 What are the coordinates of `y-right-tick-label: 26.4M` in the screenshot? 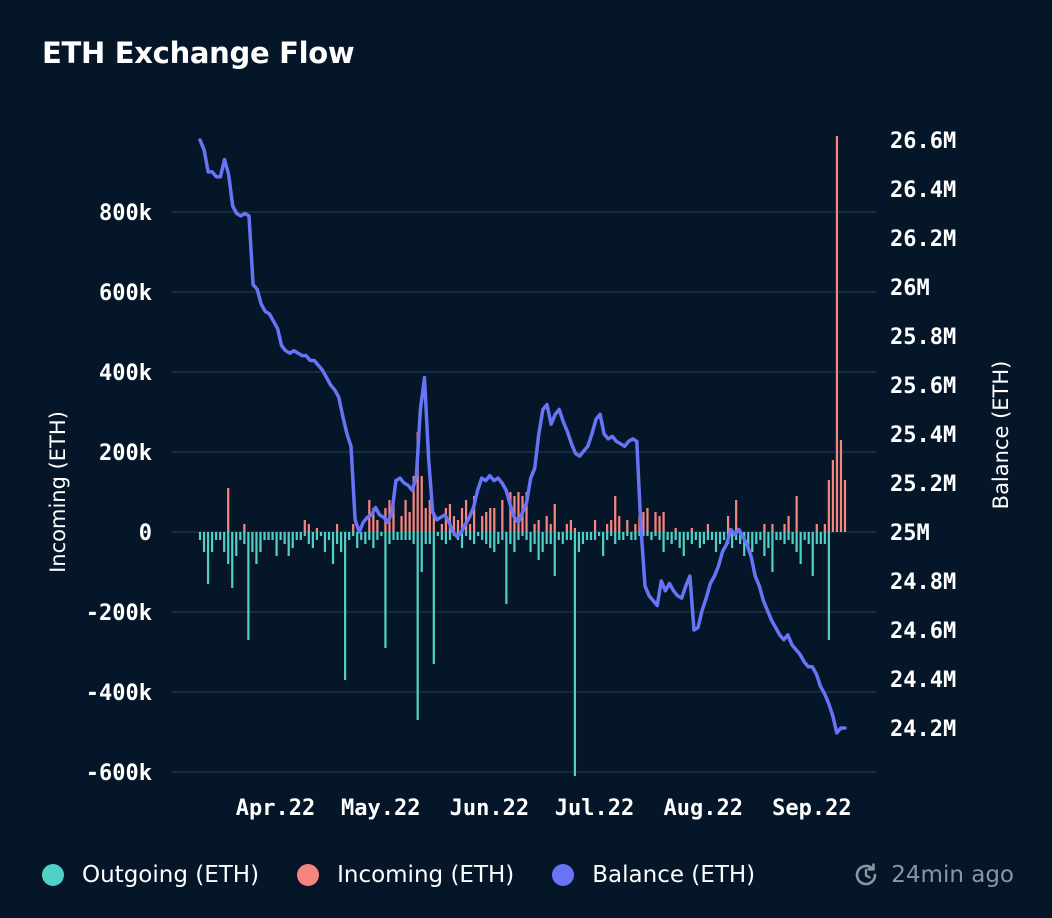 It's located at (923, 190).